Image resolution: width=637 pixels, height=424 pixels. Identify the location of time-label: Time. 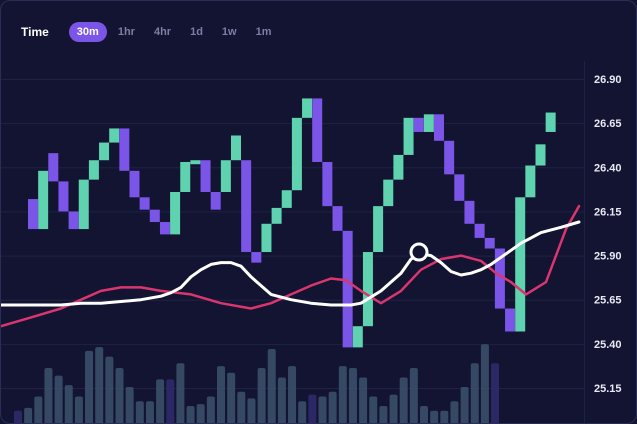
(35, 32).